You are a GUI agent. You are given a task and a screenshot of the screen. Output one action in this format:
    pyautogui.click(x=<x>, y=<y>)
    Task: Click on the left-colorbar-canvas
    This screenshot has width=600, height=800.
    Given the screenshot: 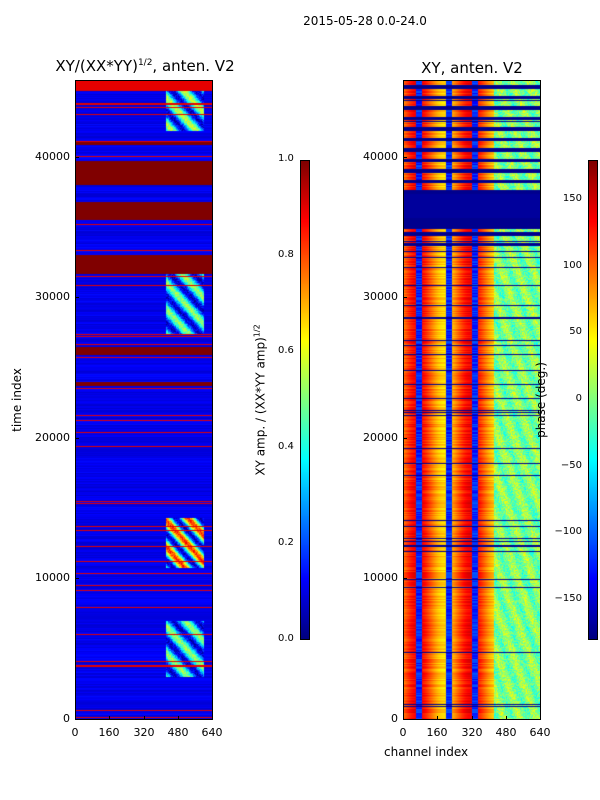 What is the action you would take?
    pyautogui.click(x=305, y=400)
    